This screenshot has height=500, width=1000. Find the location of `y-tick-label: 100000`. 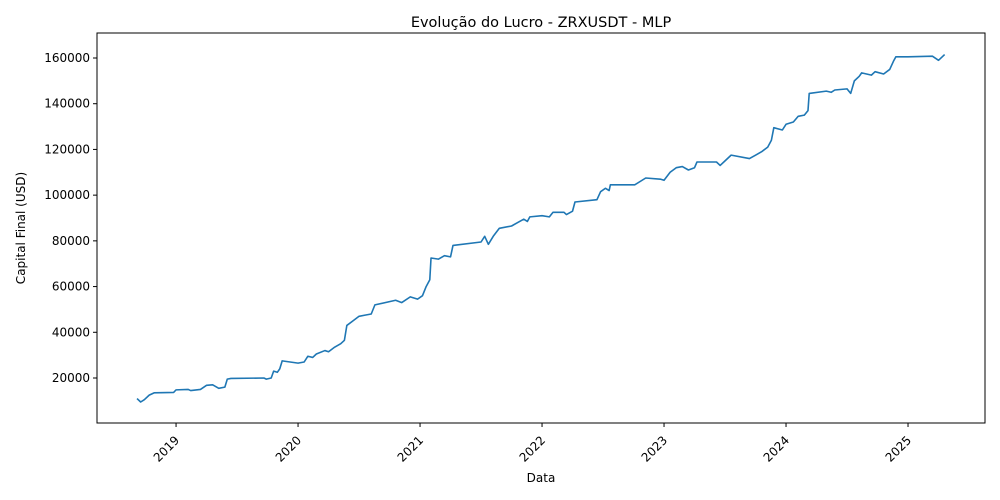

y-tick-label: 100000 is located at coordinates (67, 195).